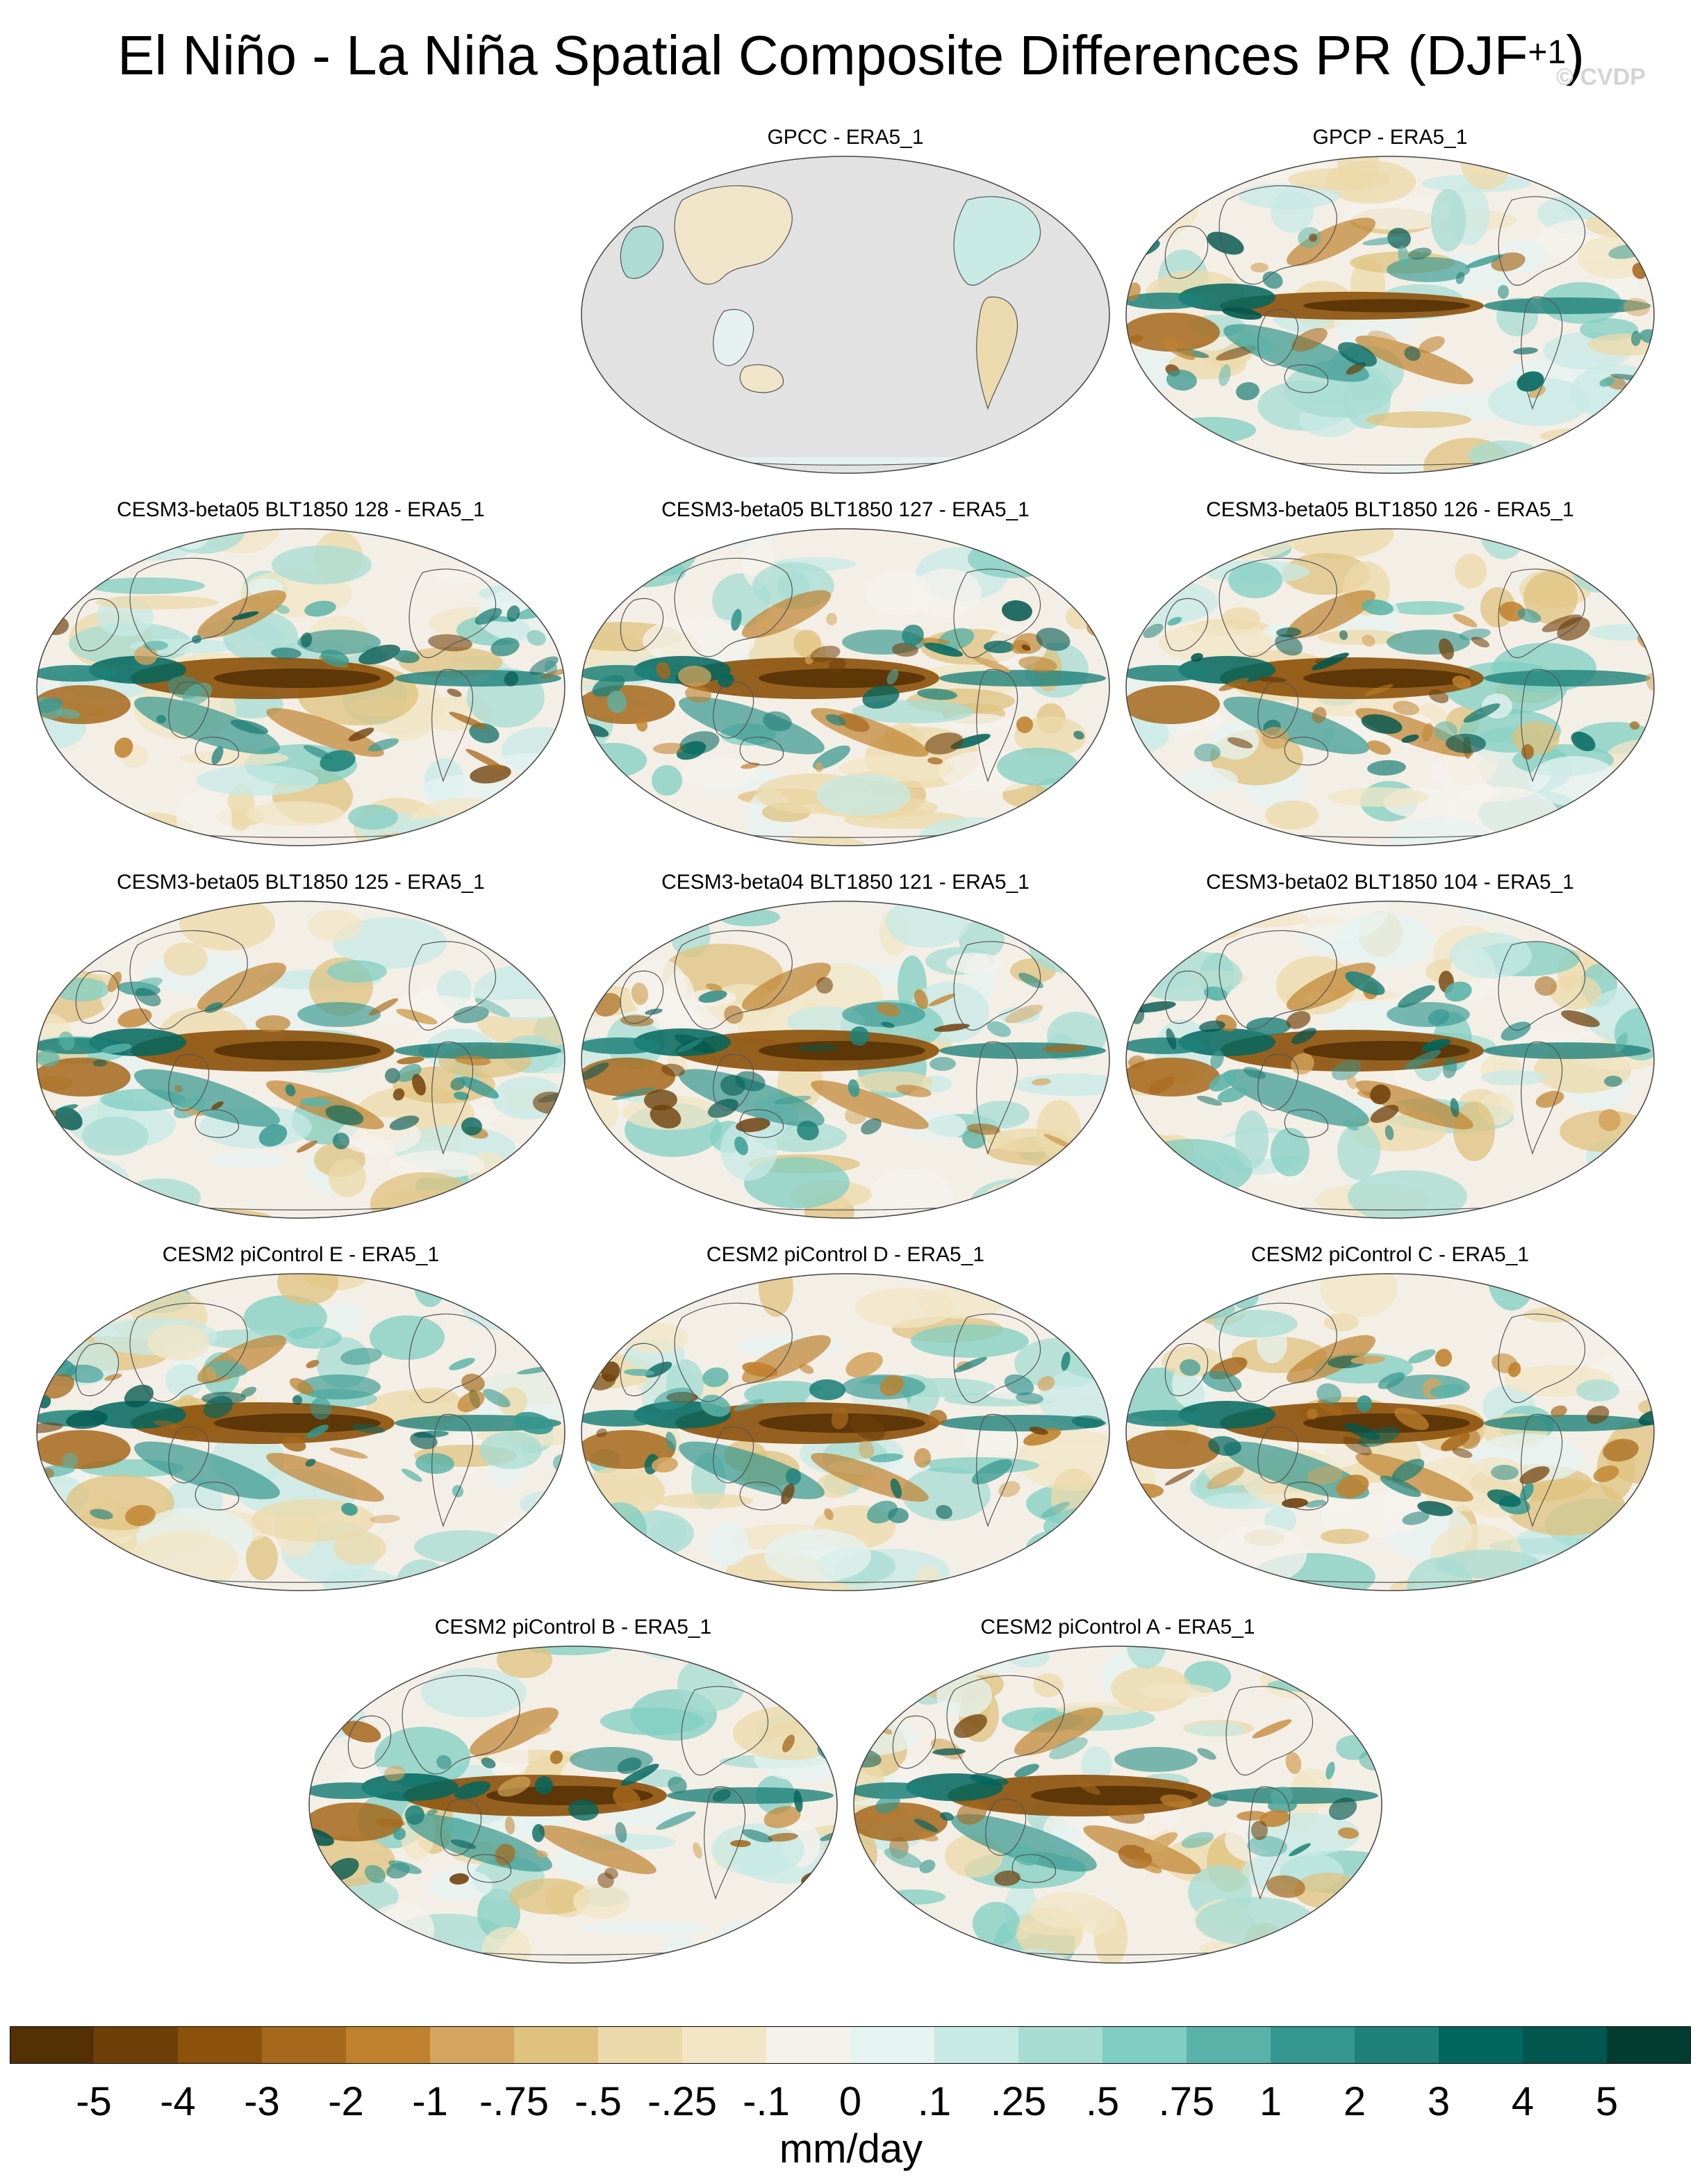  What do you see at coordinates (997, 353) in the screenshot?
I see `land-field` at bounding box center [997, 353].